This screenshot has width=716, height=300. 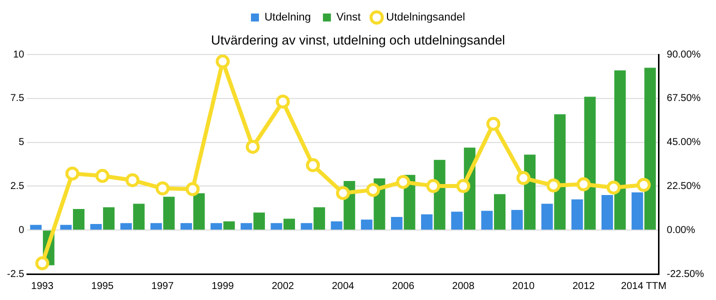 What do you see at coordinates (643, 286) in the screenshot?
I see `x-tick-label: 2014 TTM` at bounding box center [643, 286].